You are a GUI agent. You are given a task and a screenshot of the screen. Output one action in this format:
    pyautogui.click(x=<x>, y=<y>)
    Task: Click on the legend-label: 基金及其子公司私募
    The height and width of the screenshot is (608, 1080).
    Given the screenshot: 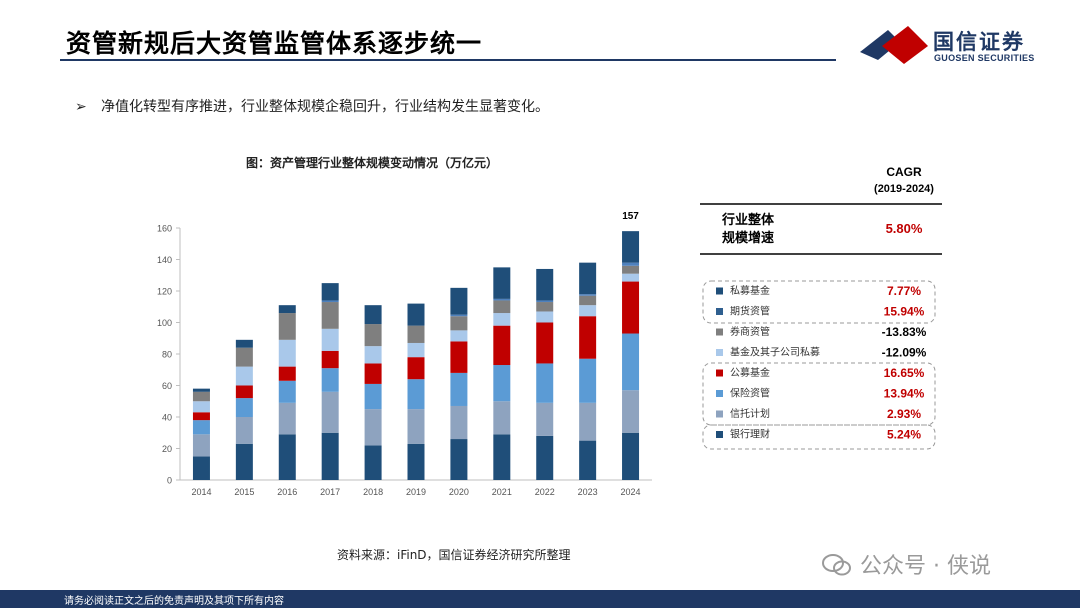 What is the action you would take?
    pyautogui.click(x=775, y=352)
    